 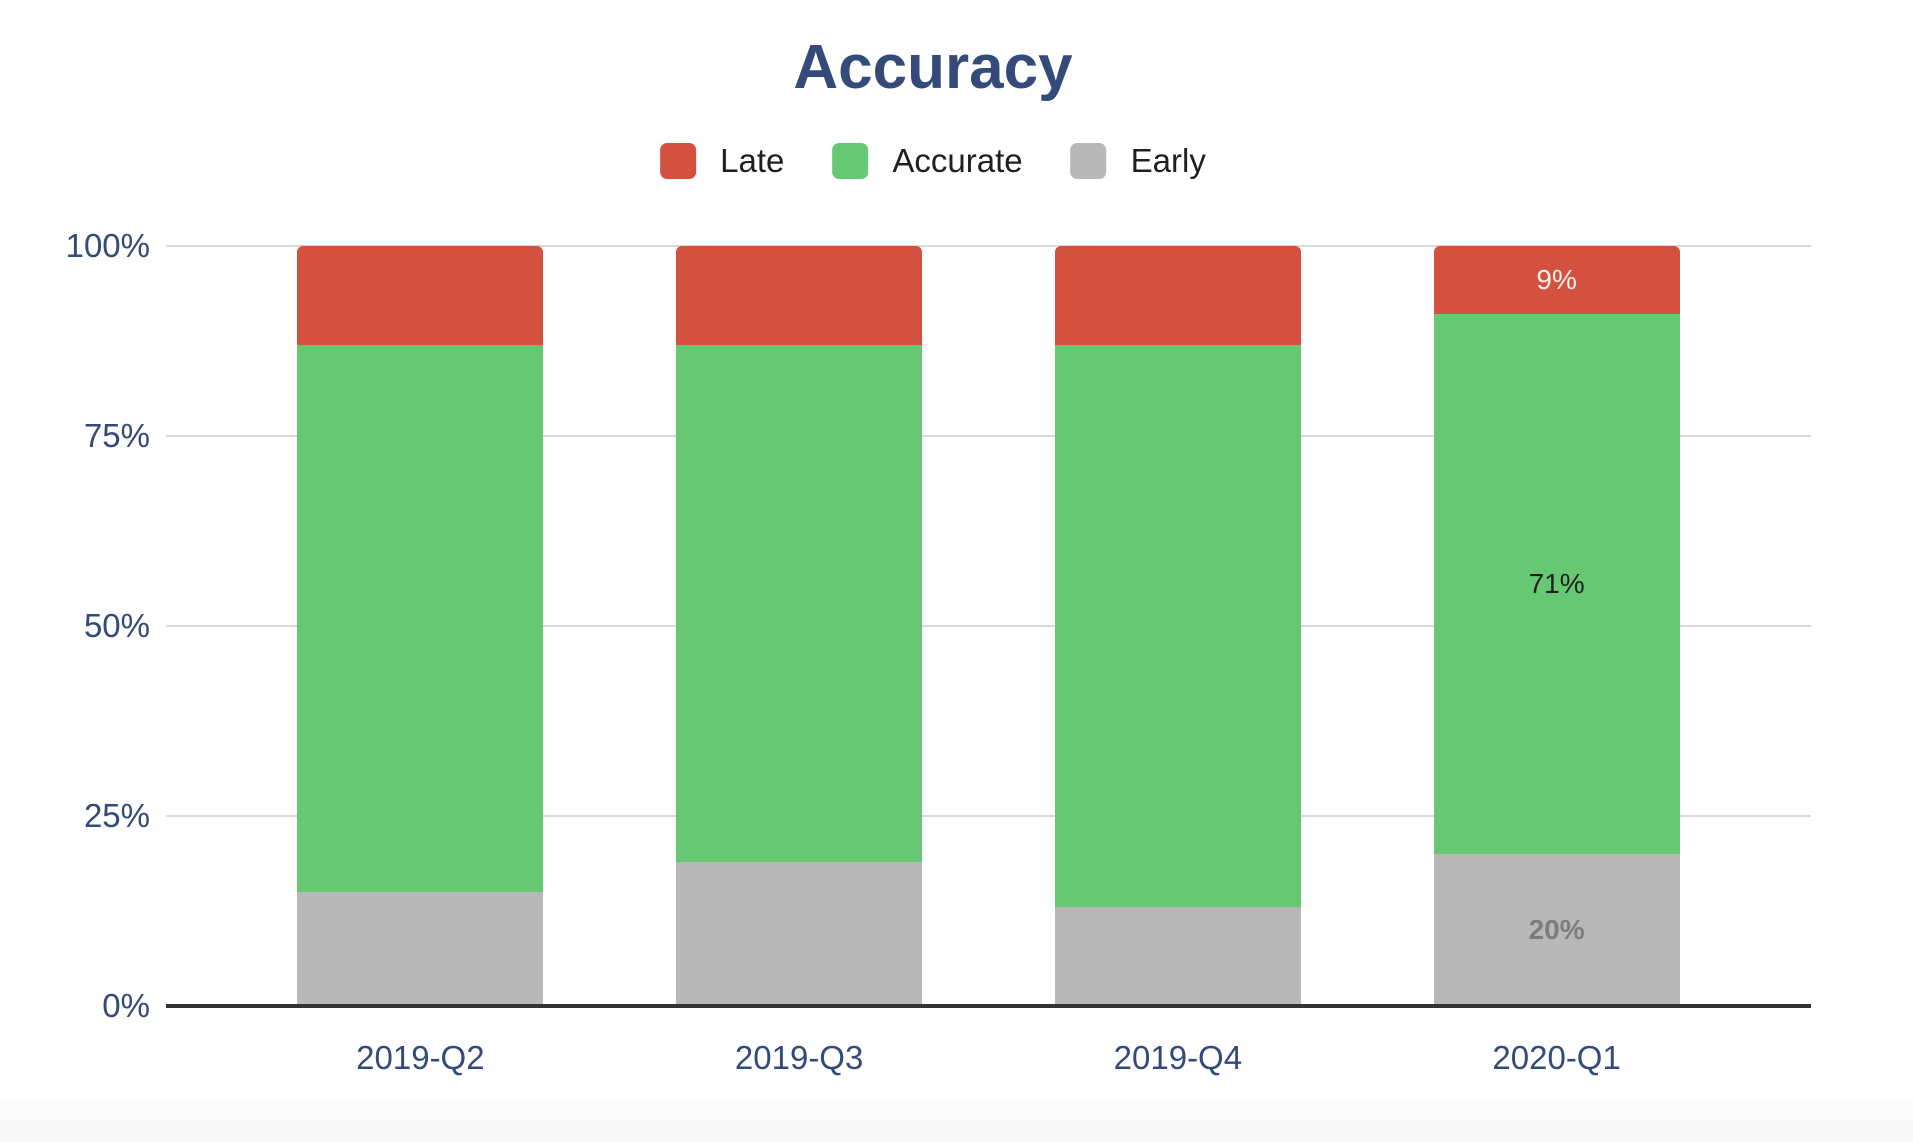 I want to click on bar-2019-q3, so click(x=799, y=626).